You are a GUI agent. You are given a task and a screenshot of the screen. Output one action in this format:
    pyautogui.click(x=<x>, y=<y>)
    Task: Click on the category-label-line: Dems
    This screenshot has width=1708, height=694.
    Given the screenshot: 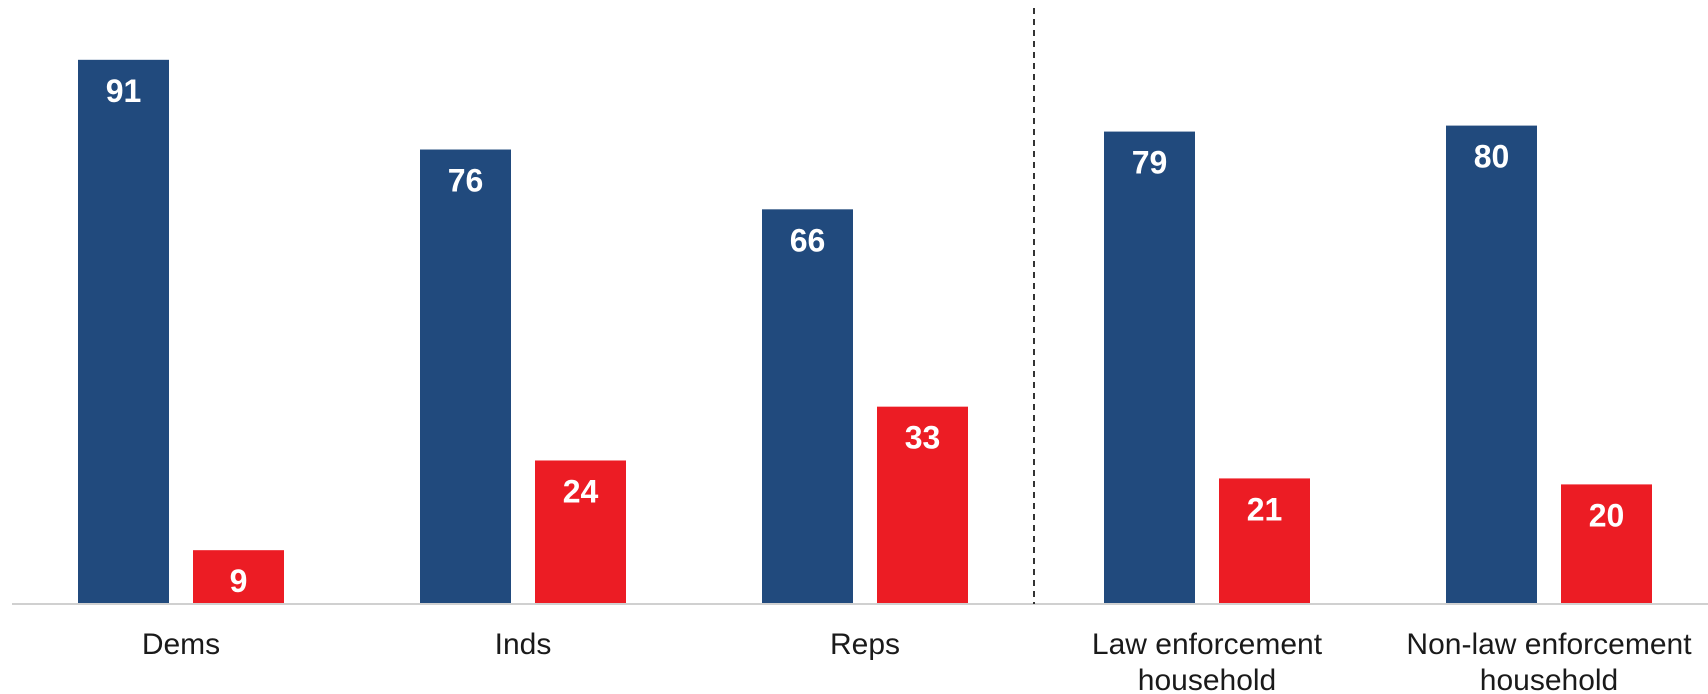 What is the action you would take?
    pyautogui.click(x=181, y=644)
    